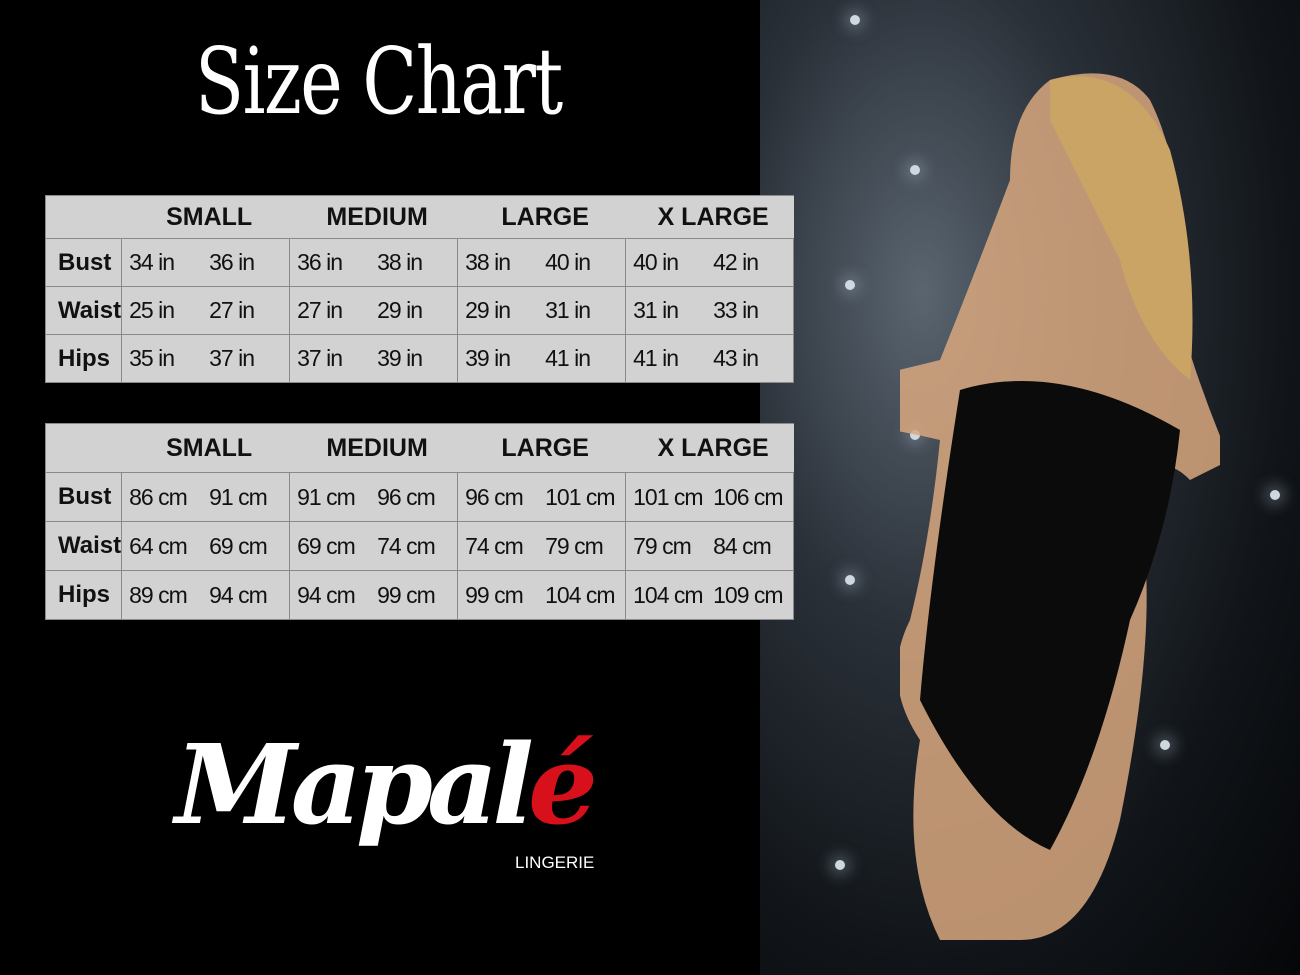  Describe the element at coordinates (488, 262) in the screenshot. I see `min-value: 38 in` at that location.